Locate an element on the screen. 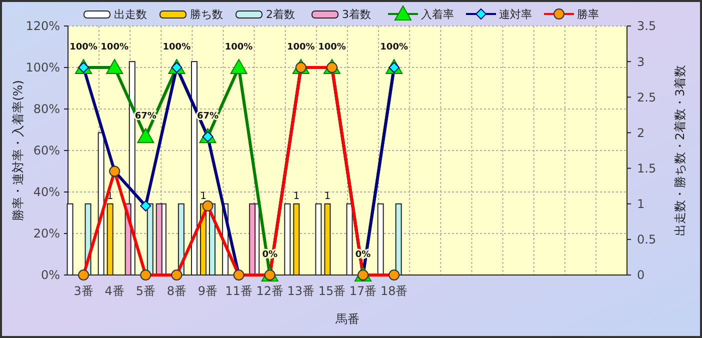  y2-tick-label: 2 is located at coordinates (641, 133).